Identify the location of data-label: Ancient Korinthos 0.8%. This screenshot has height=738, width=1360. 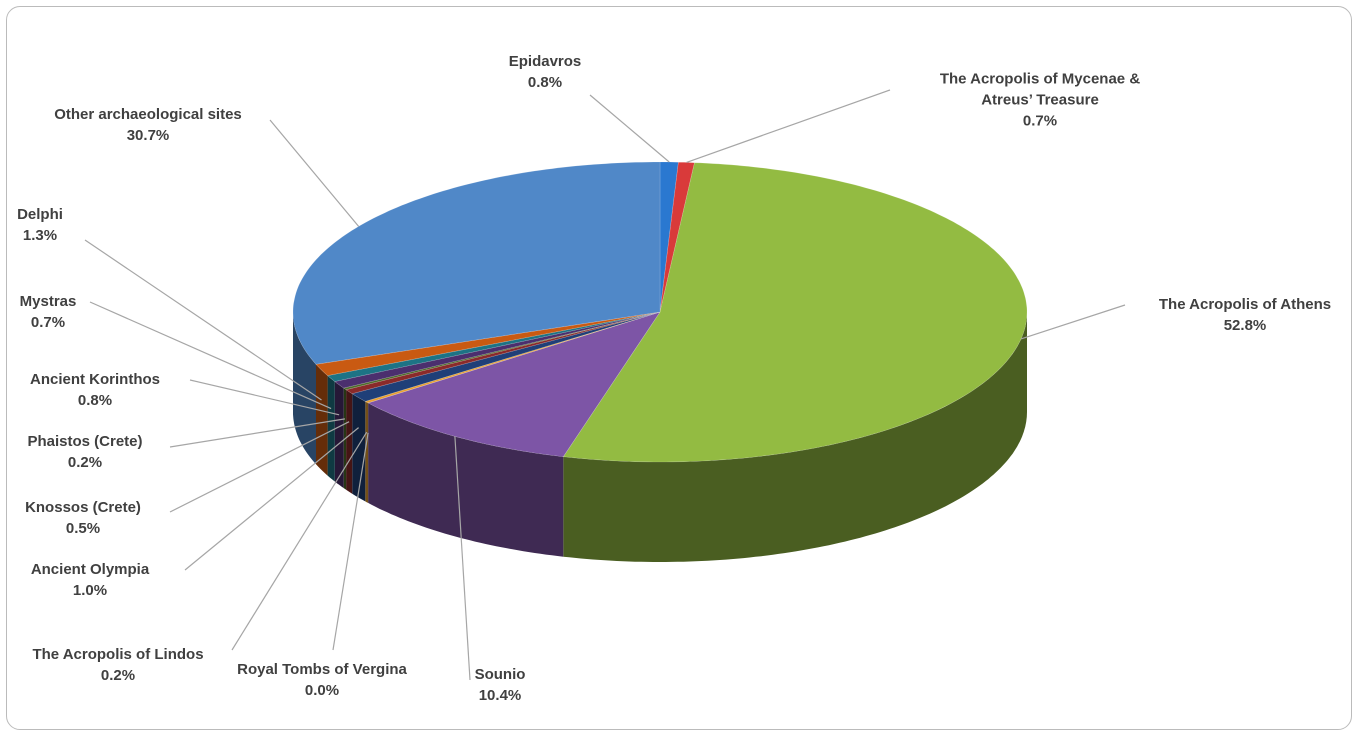
(110, 390).